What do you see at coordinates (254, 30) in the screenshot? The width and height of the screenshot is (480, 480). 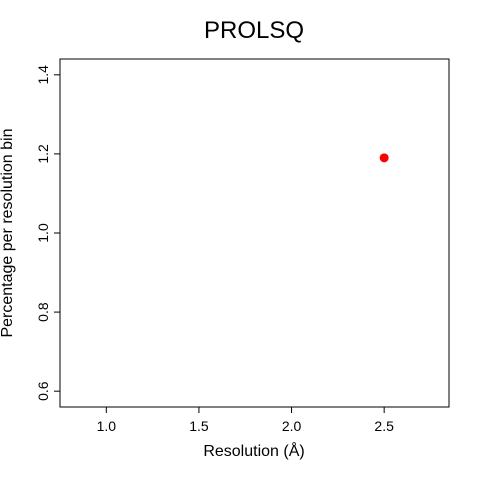 I see `chart-title: PROLSQ` at bounding box center [254, 30].